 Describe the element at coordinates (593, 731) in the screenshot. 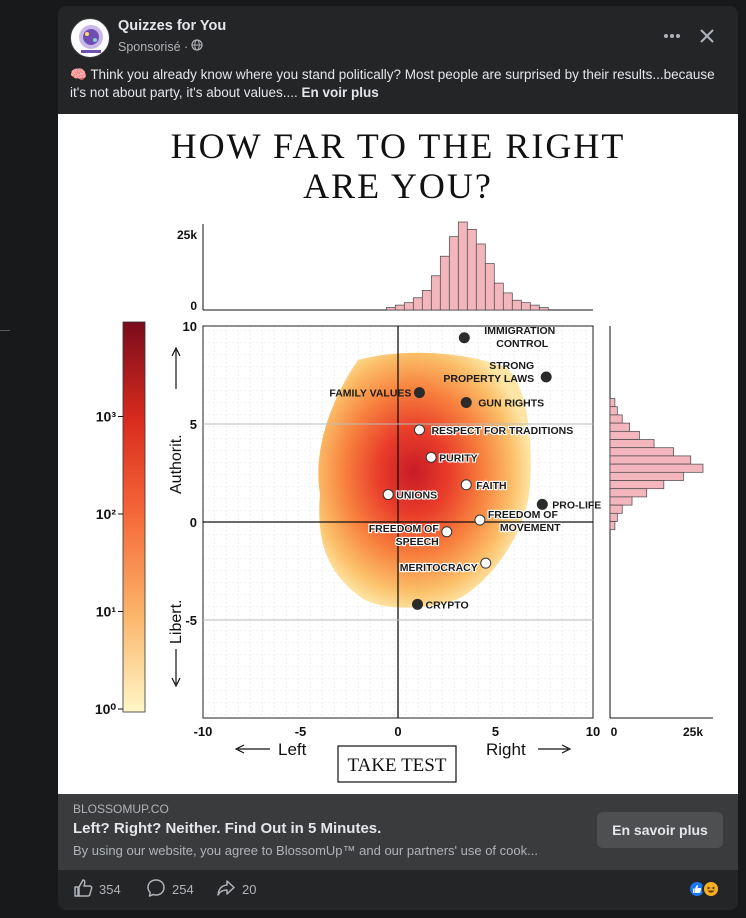

I see `x-tick-label: 10` at that location.